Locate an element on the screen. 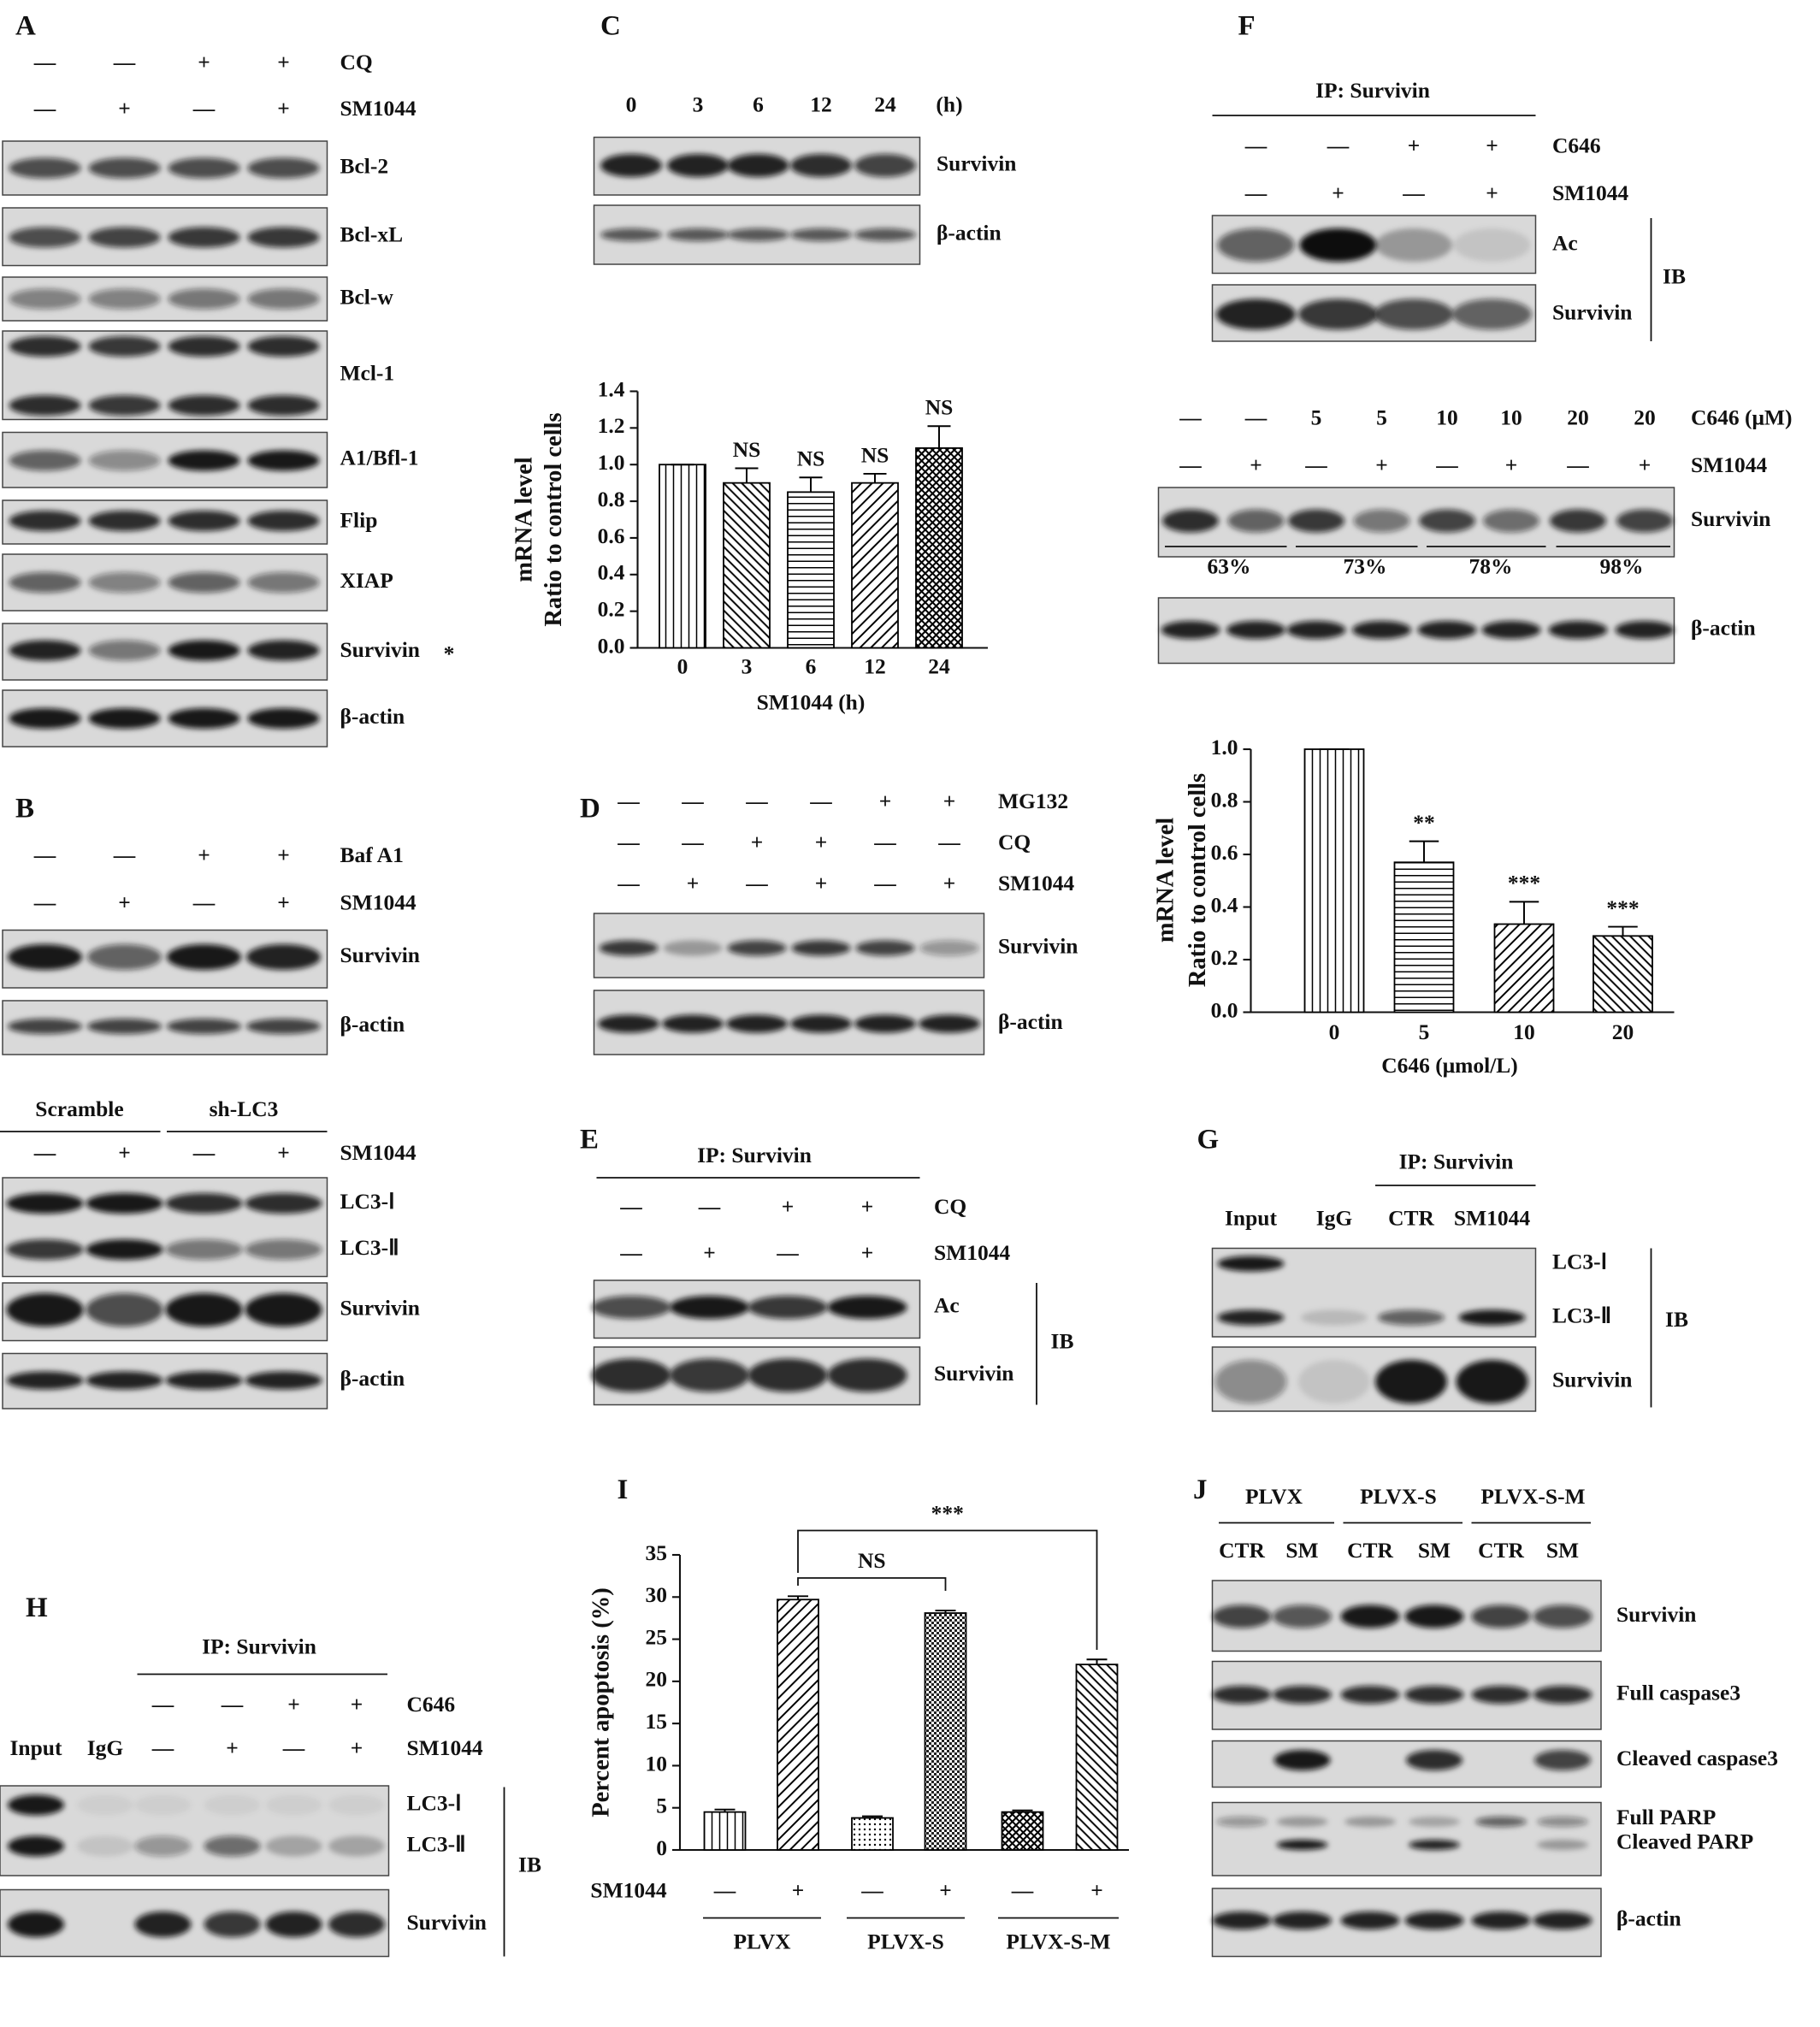  ratio: 78% is located at coordinates (1491, 565).